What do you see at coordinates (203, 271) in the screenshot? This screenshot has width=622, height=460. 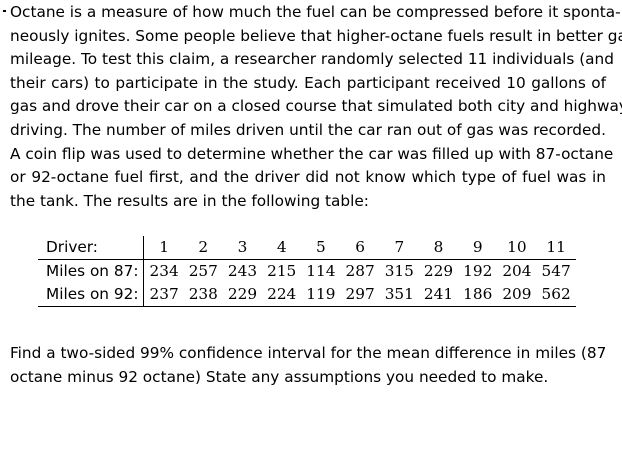 I see `table-cell: 257` at bounding box center [203, 271].